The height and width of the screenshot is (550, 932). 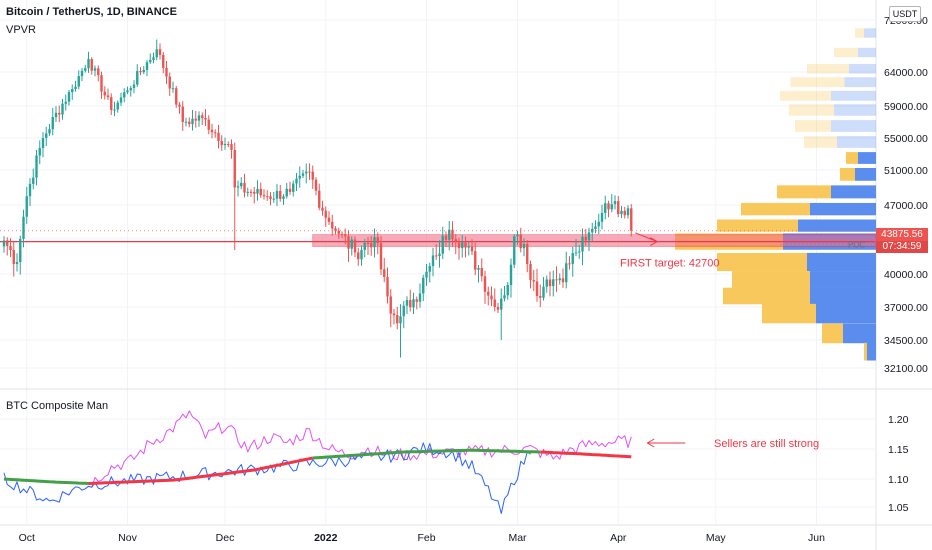 I want to click on last-price-tag: 43875.56, so click(x=902, y=234).